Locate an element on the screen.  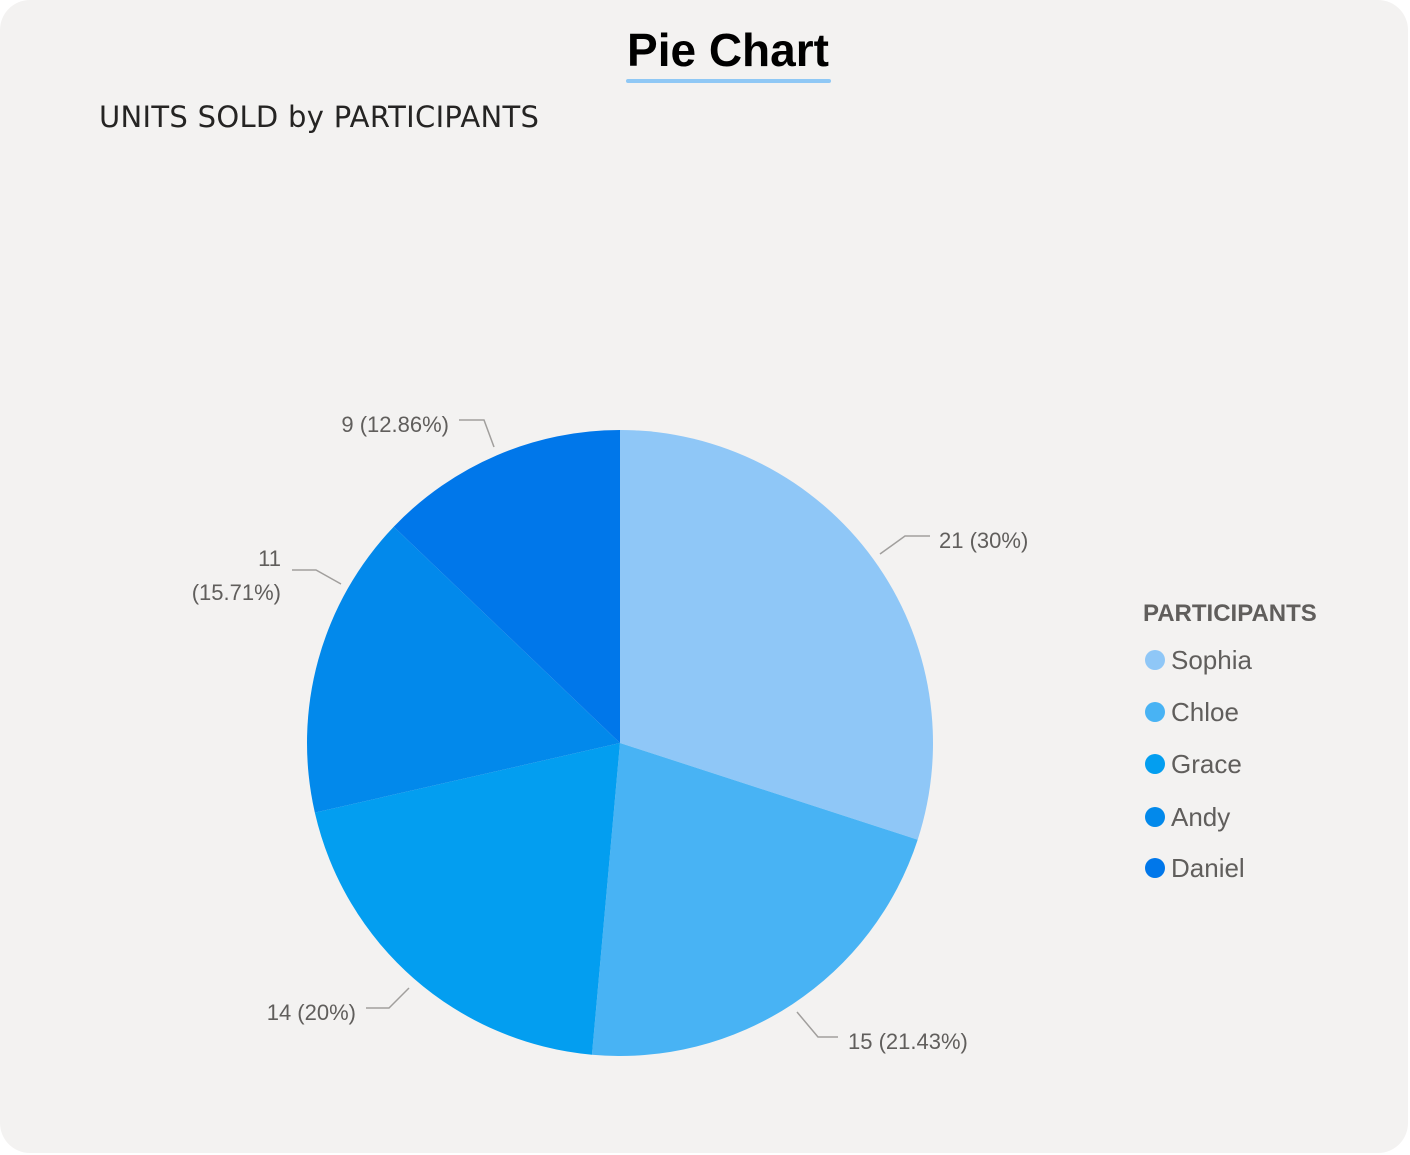
data-label-grace: 14 (20%) is located at coordinates (311, 1012).